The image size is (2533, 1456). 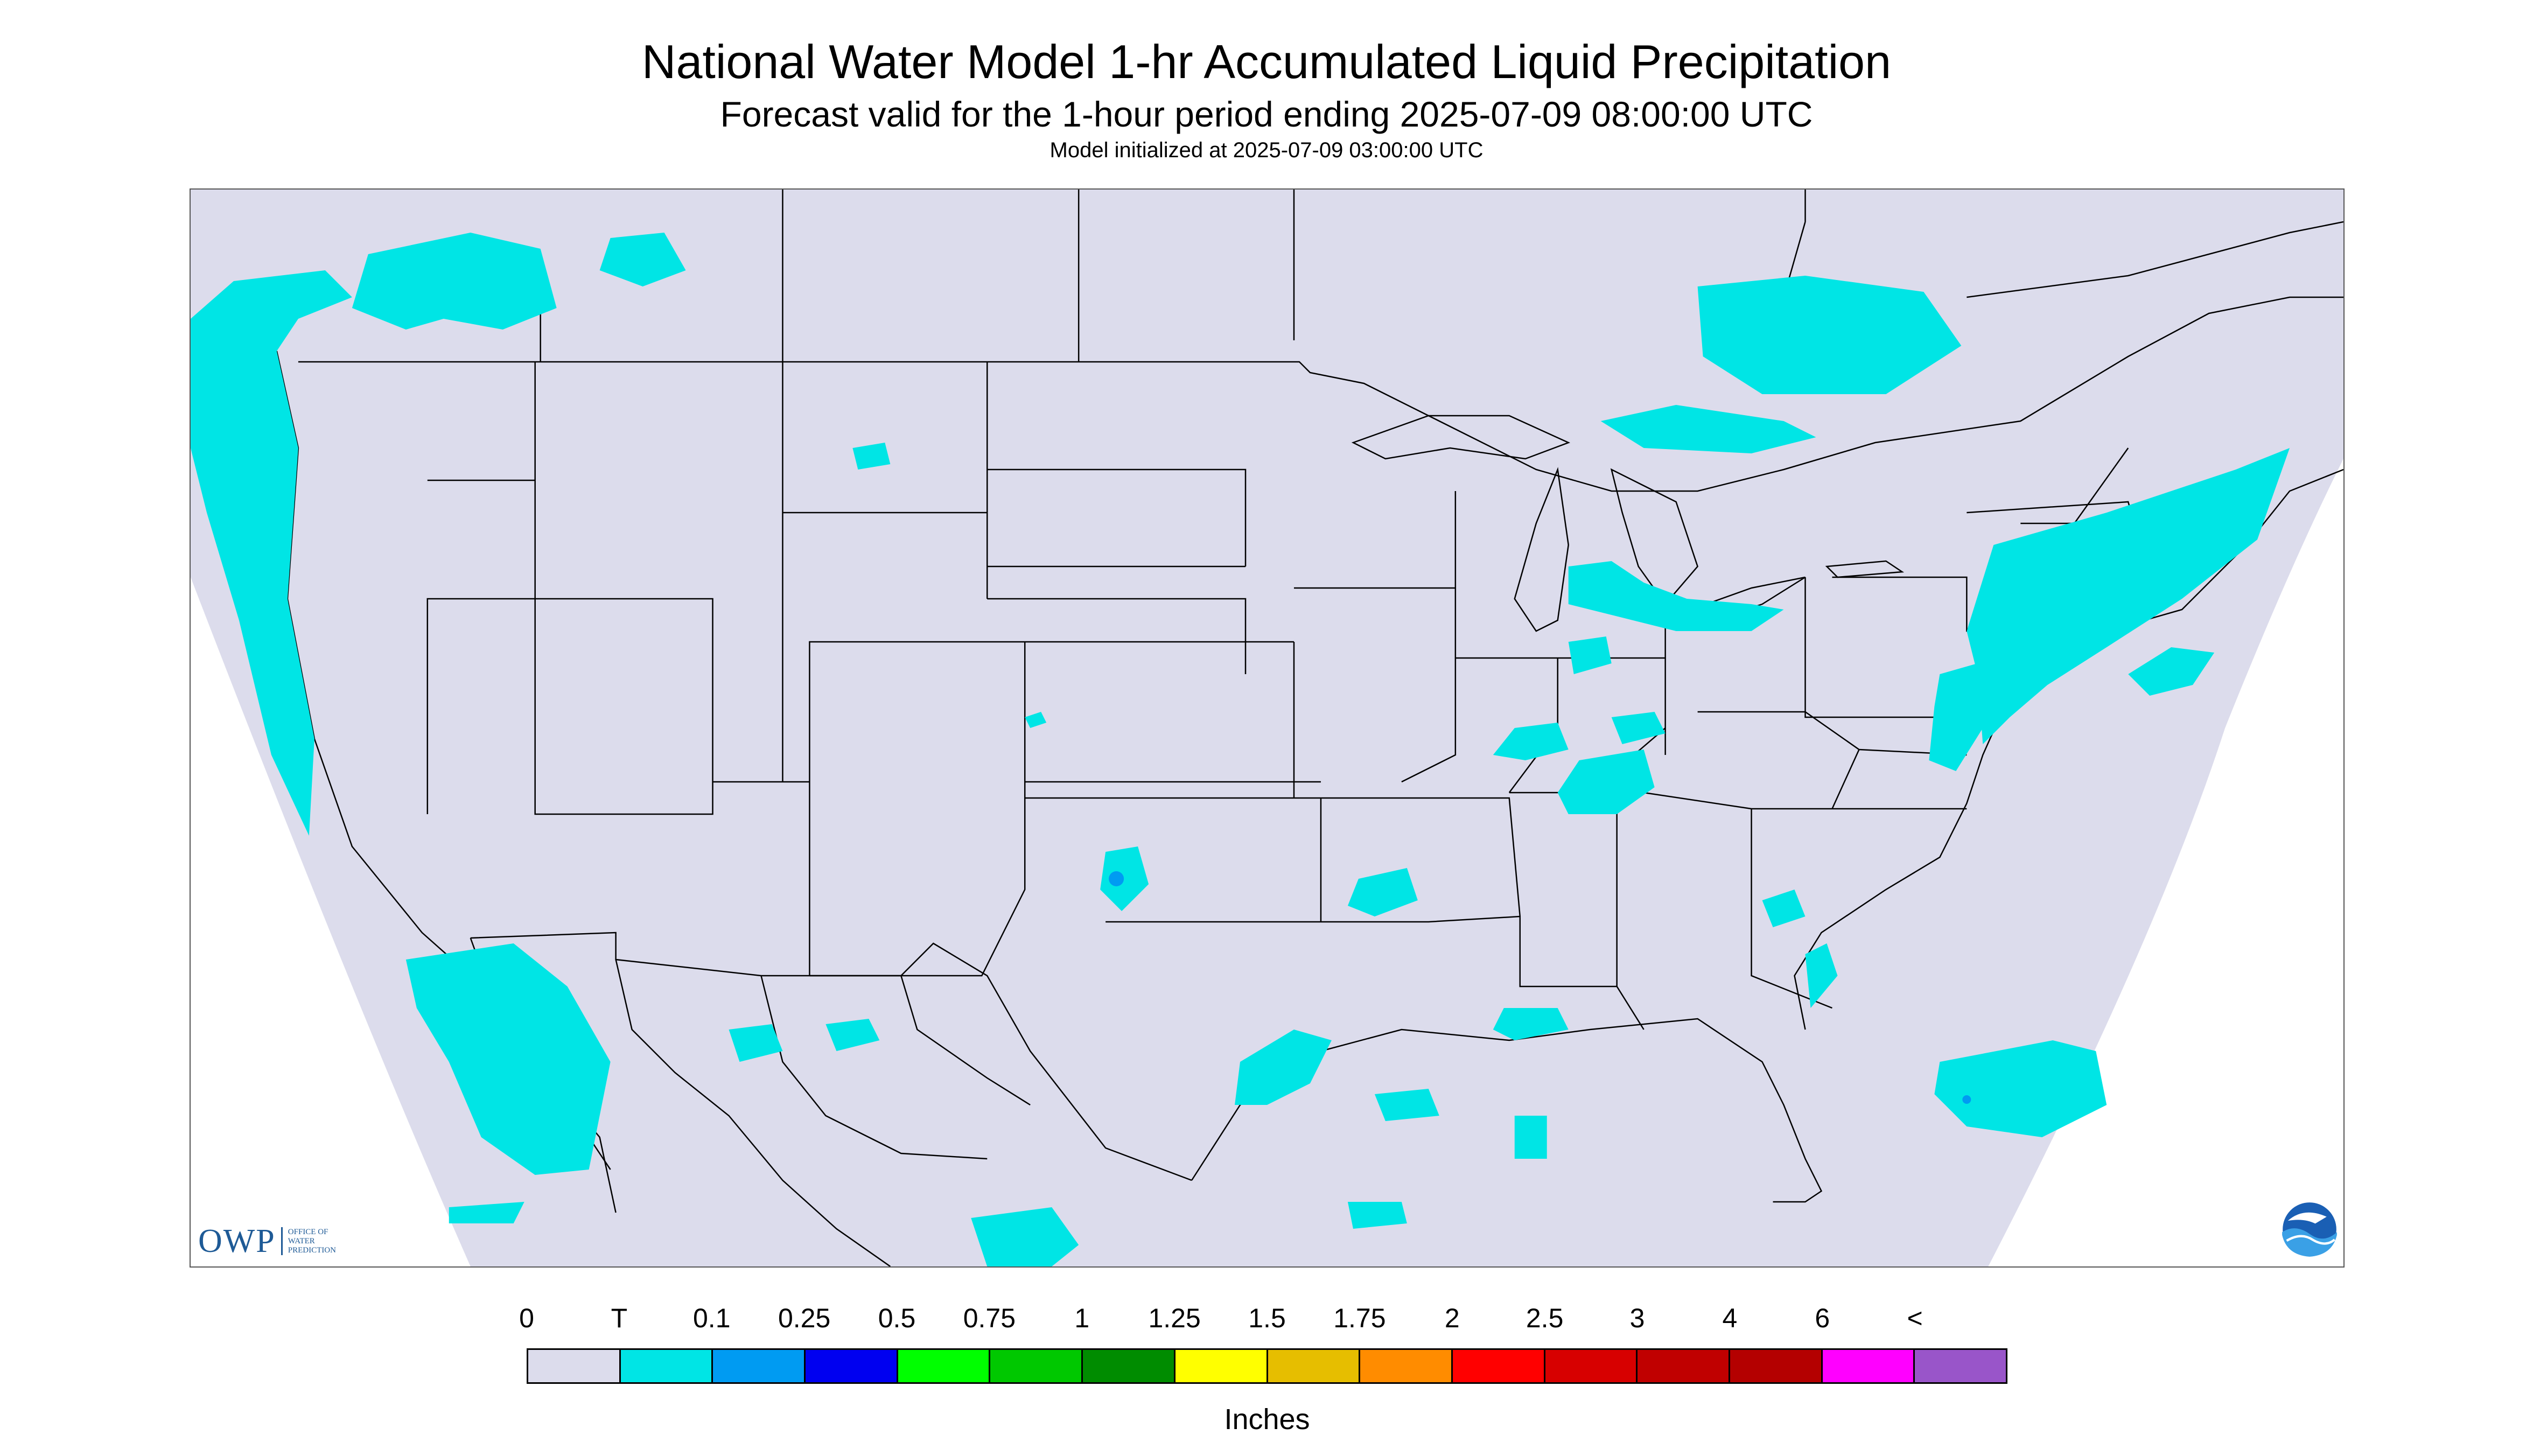 I want to click on owp-logo-divider, so click(x=282, y=1241).